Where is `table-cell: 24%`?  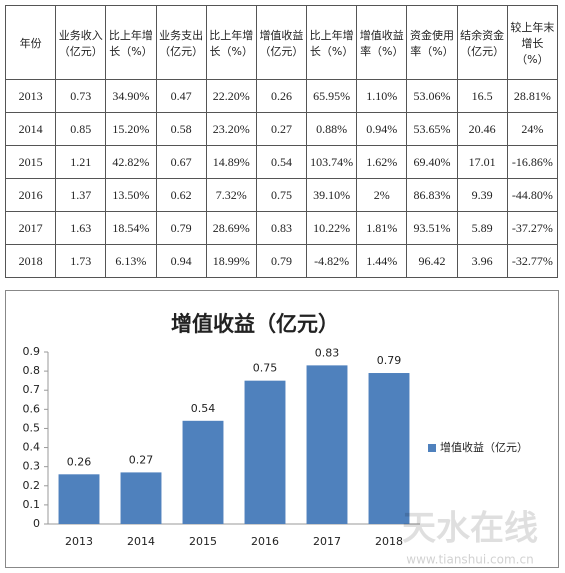 table-cell: 24% is located at coordinates (532, 129).